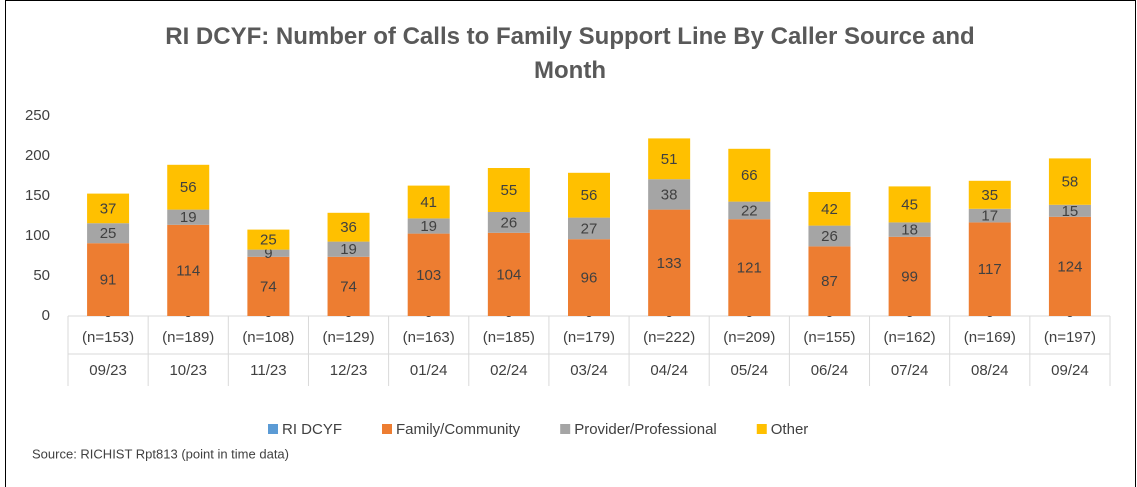 This screenshot has height=487, width=1137. I want to click on data-label: 38, so click(669, 194).